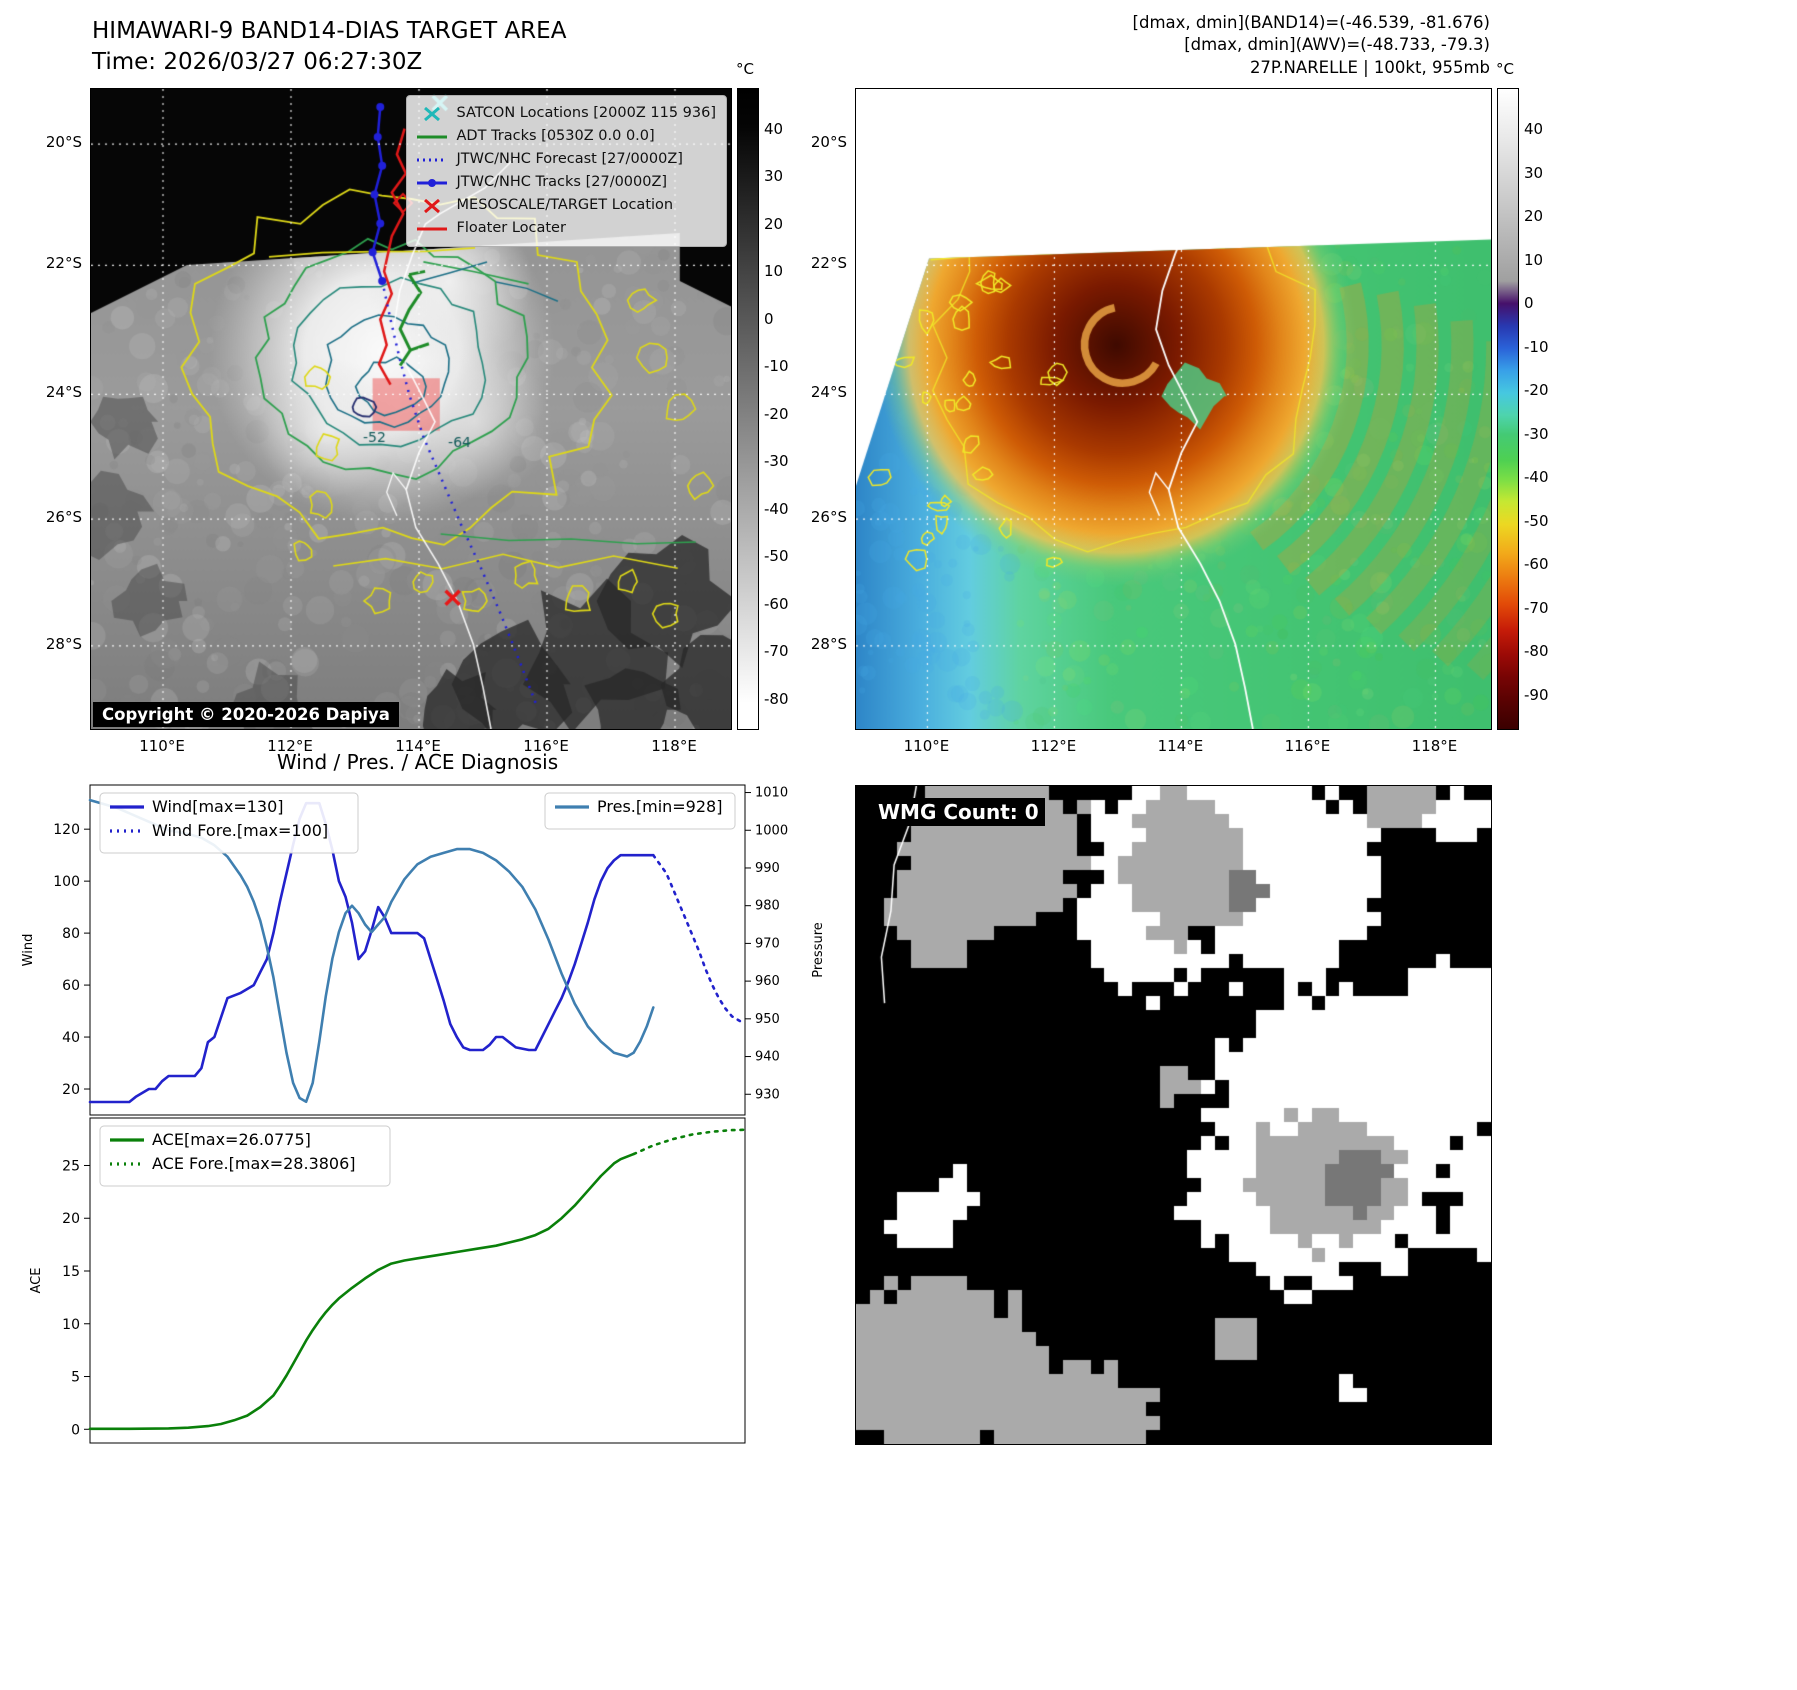 This screenshot has height=1690, width=1797. What do you see at coordinates (1534, 259) in the screenshot?
I see `awv-colorbar-tick: 10` at bounding box center [1534, 259].